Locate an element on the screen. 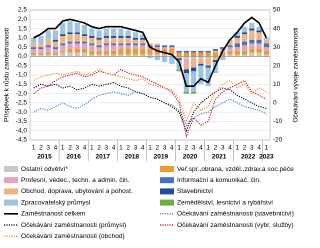 Image resolution: width=320 pixels, height=248 pixels. y-tick-label: 2,0 is located at coordinates (22, 19).